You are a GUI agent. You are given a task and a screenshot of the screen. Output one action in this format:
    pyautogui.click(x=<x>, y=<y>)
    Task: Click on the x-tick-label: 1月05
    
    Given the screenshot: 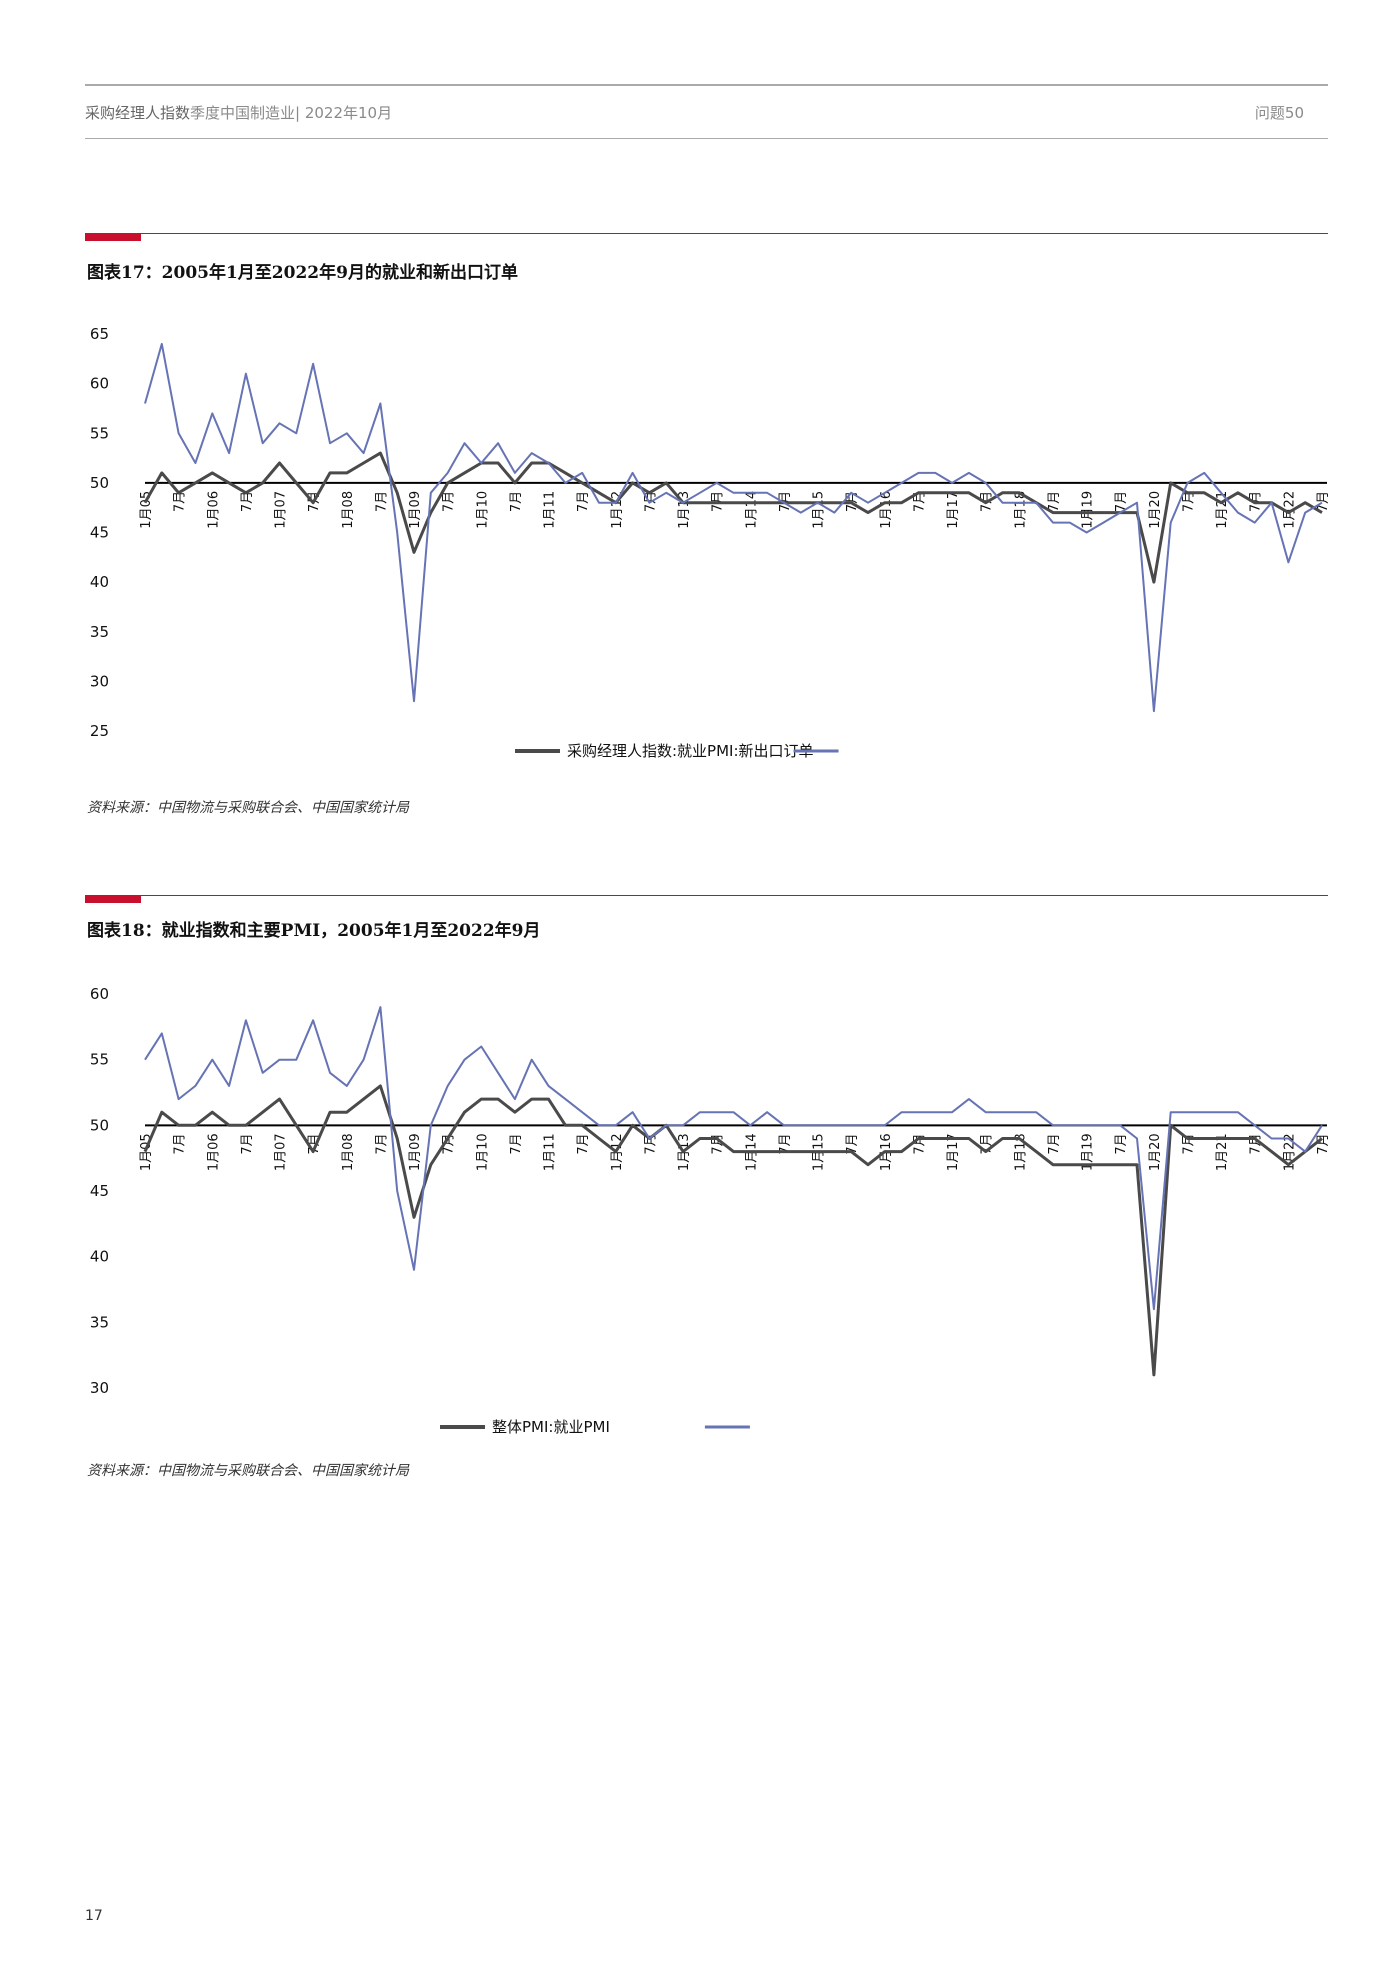 What is the action you would take?
    pyautogui.click(x=146, y=510)
    